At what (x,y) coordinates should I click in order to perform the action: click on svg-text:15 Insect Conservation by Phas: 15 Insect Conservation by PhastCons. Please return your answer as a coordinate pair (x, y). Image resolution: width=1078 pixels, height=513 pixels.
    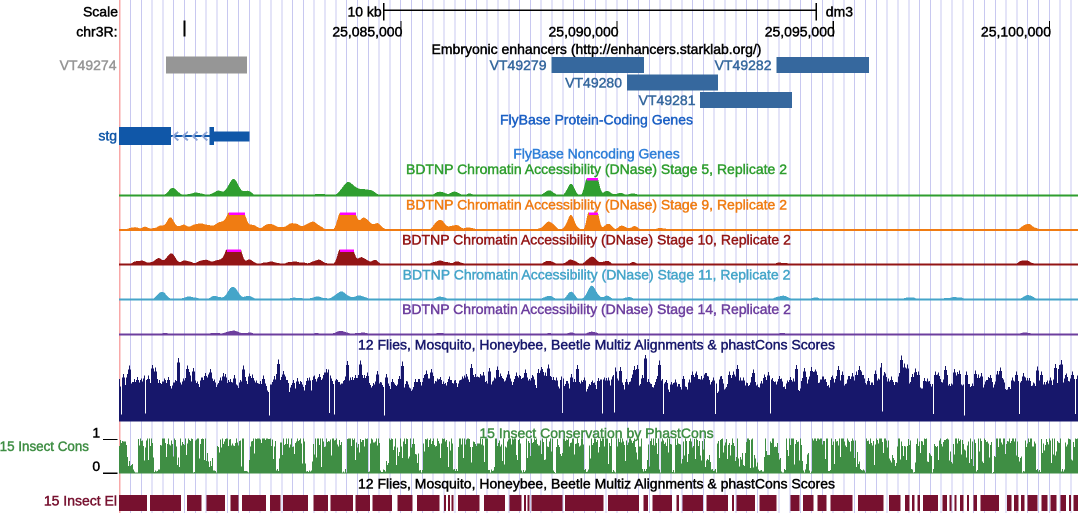
    Looking at the image, I should click on (596, 433).